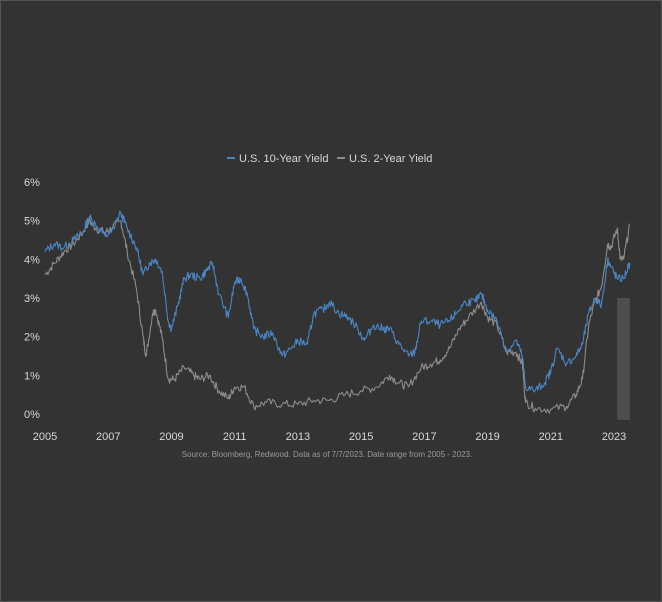 The width and height of the screenshot is (662, 602). Describe the element at coordinates (361, 437) in the screenshot. I see `x-tick-label: 2015` at that location.